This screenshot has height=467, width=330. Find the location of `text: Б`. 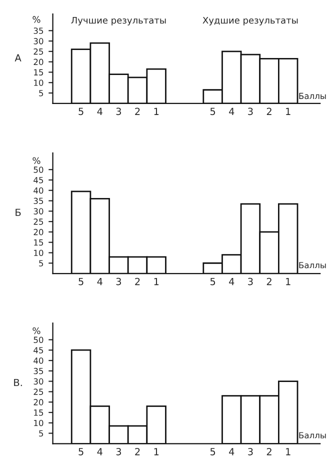

text: Б is located at coordinates (18, 212).